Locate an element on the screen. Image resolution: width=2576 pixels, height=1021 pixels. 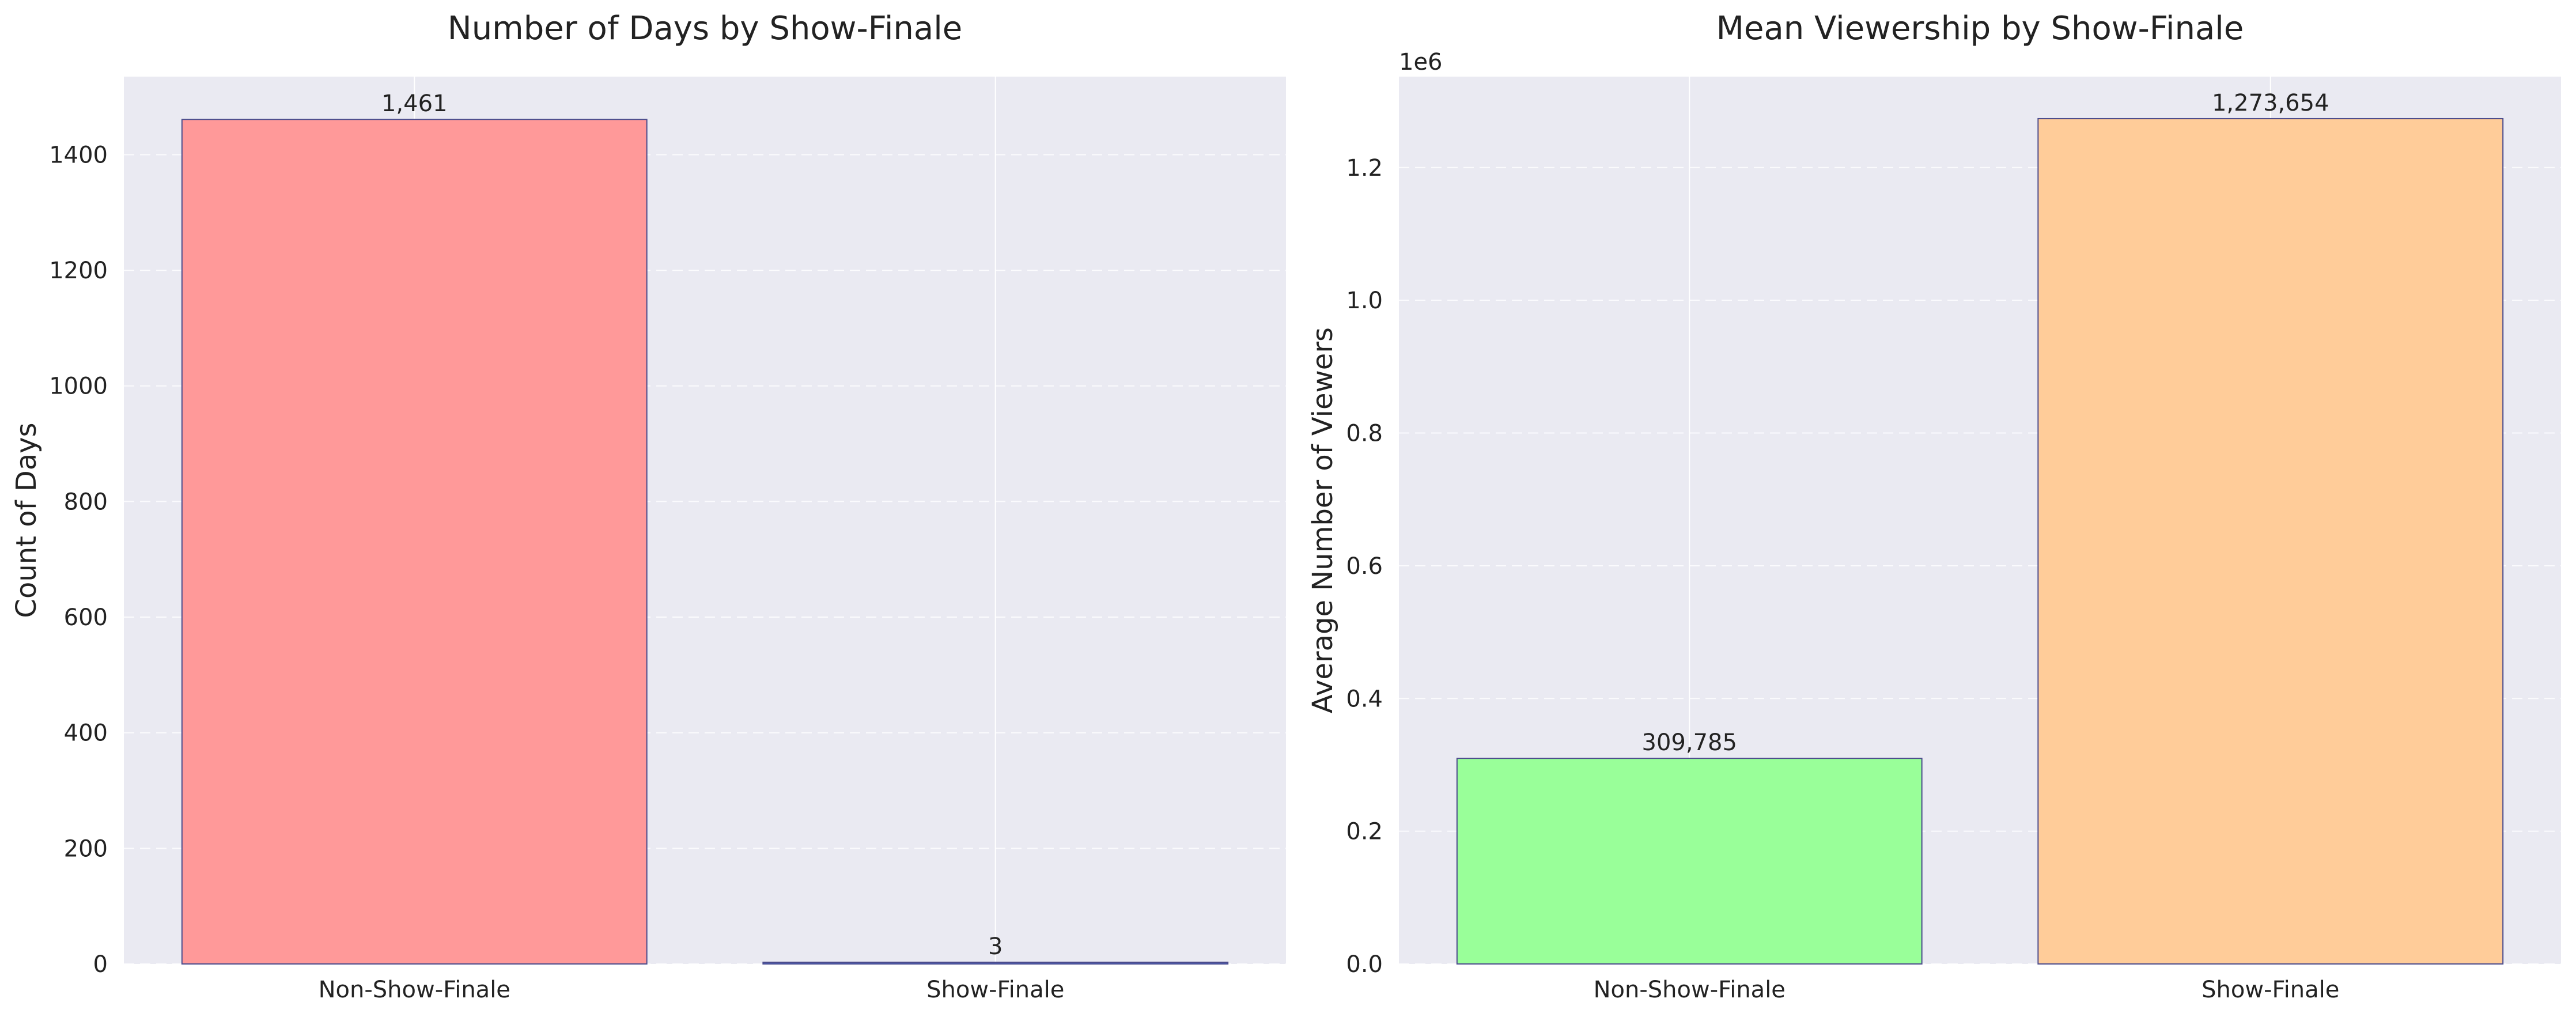
y-tick-label: 0.0 is located at coordinates (1364, 965).